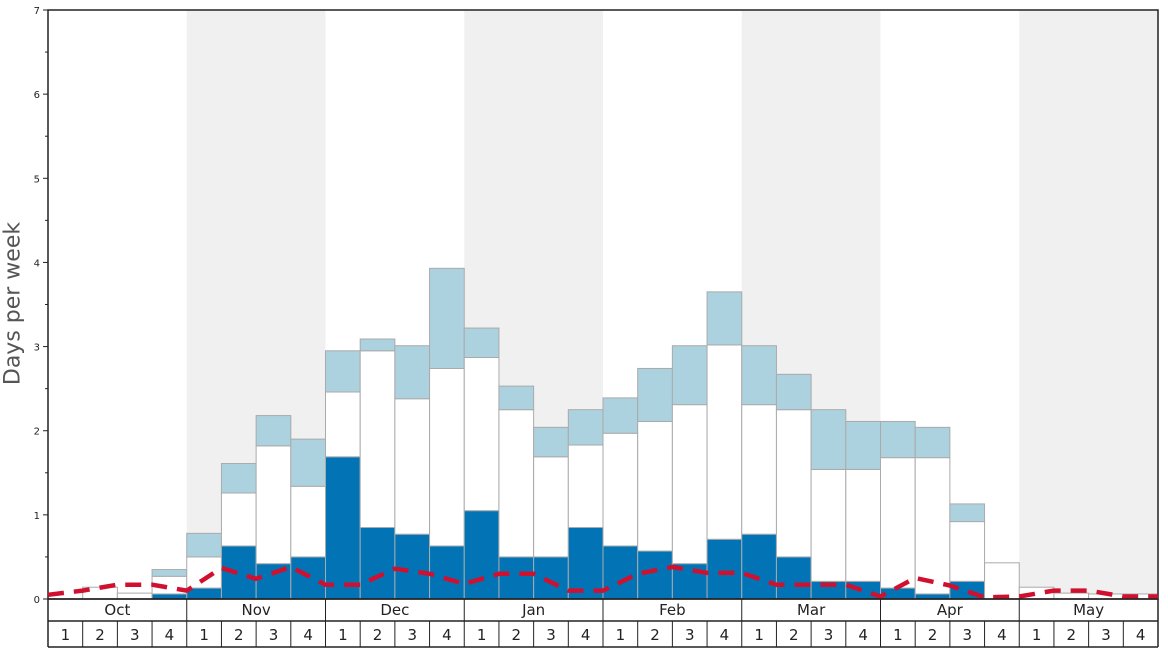 The width and height of the screenshot is (1168, 648). What do you see at coordinates (898, 635) in the screenshot?
I see `week-label-apr-1: 1` at bounding box center [898, 635].